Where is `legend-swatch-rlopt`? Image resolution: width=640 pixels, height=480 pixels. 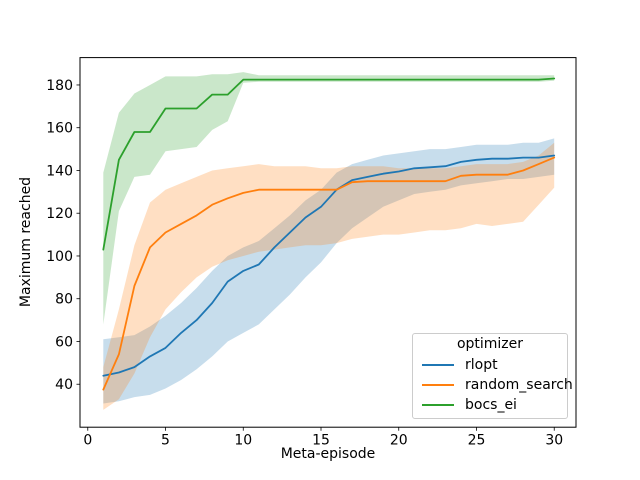 legend-swatch-rlopt is located at coordinates (438, 365).